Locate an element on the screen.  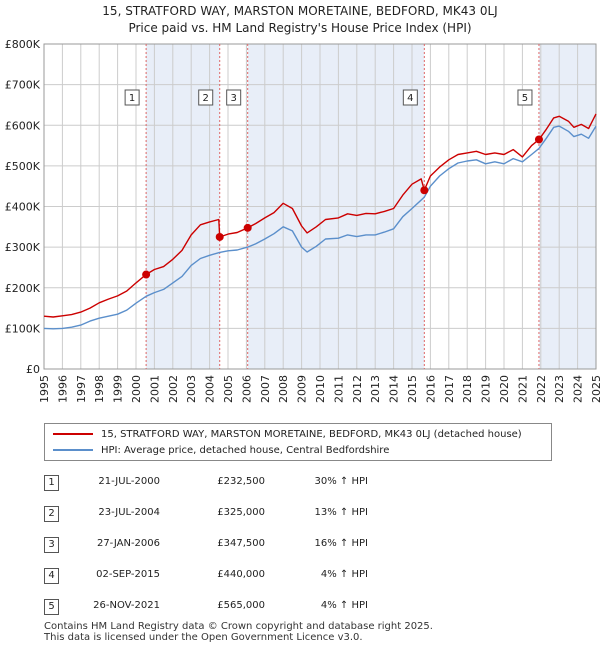
x-tick-label: 2008 is located at coordinates (283, 389).